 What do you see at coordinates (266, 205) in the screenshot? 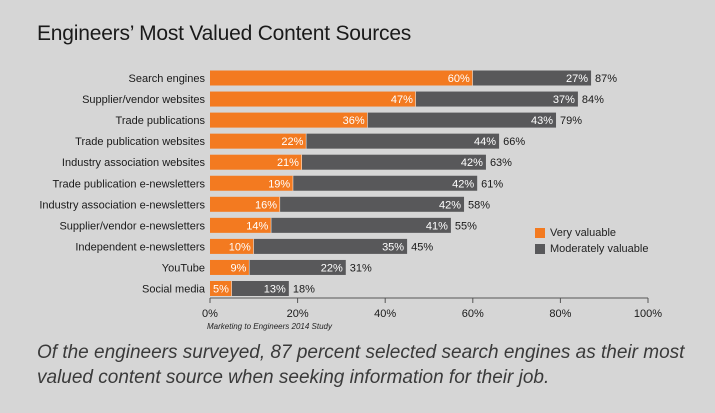
I see `data-label-very-valuable-industry-association-e-newsletters: 16%` at bounding box center [266, 205].